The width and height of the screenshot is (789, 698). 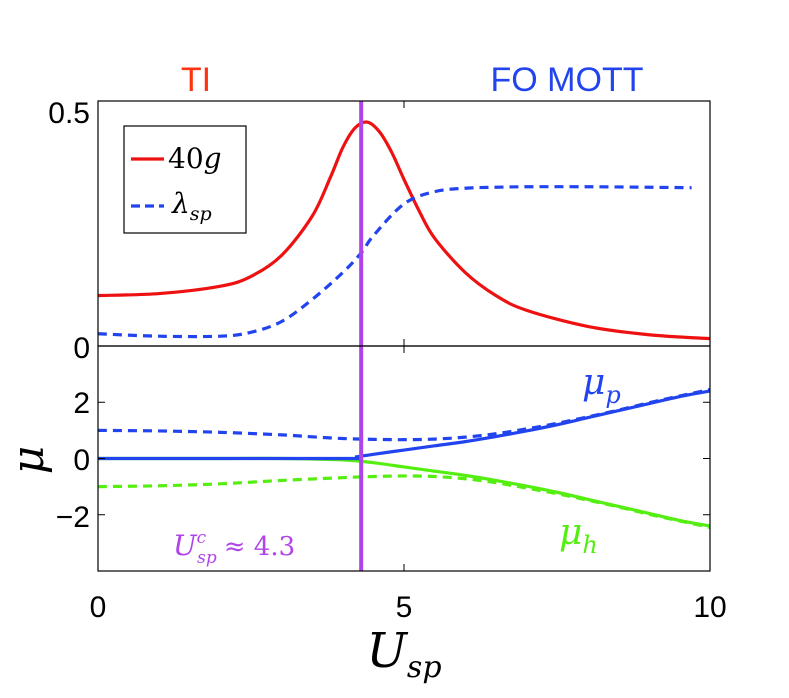 What do you see at coordinates (69, 113) in the screenshot?
I see `top-ytick-label-0.5: 0.5` at bounding box center [69, 113].